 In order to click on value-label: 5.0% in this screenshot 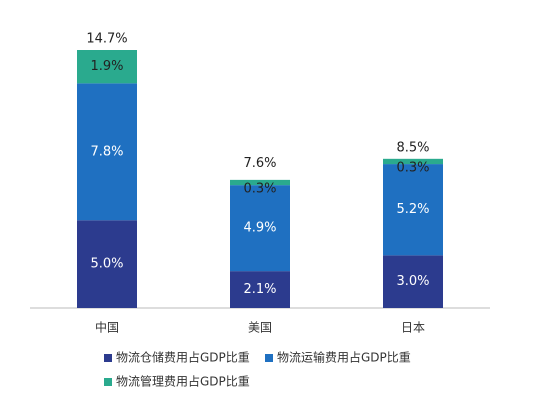, I will do `click(106, 264)`.